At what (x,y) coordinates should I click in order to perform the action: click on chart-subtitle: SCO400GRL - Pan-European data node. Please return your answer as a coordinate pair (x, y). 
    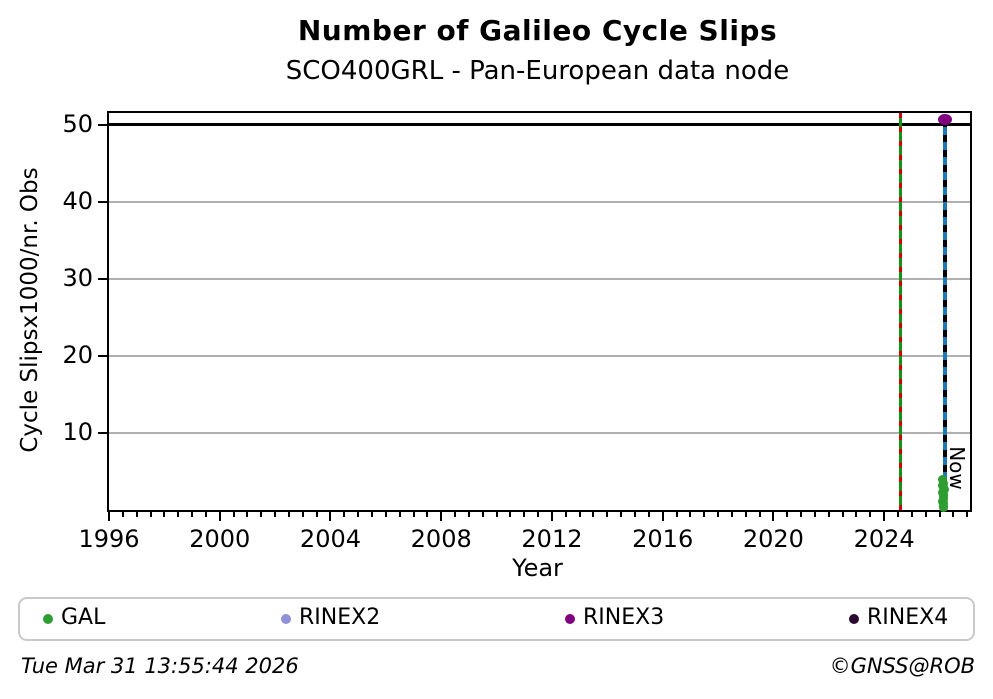
    Looking at the image, I should click on (537, 71).